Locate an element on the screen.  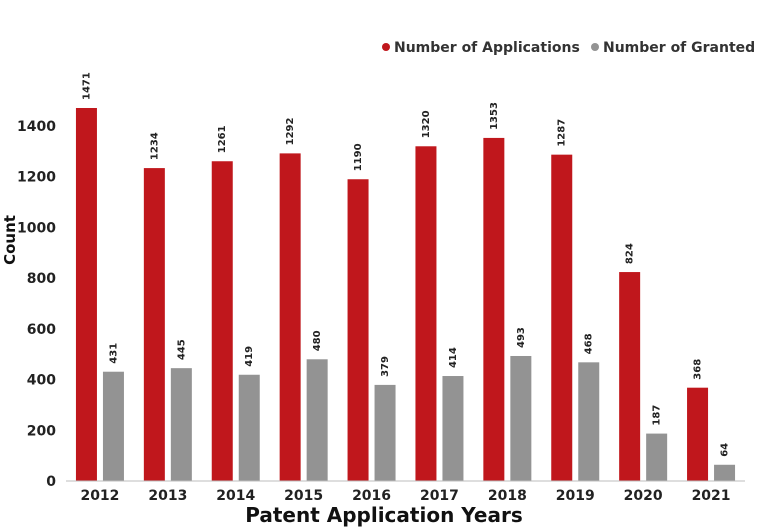
y-tick-label: 1400 is located at coordinates (36, 127).